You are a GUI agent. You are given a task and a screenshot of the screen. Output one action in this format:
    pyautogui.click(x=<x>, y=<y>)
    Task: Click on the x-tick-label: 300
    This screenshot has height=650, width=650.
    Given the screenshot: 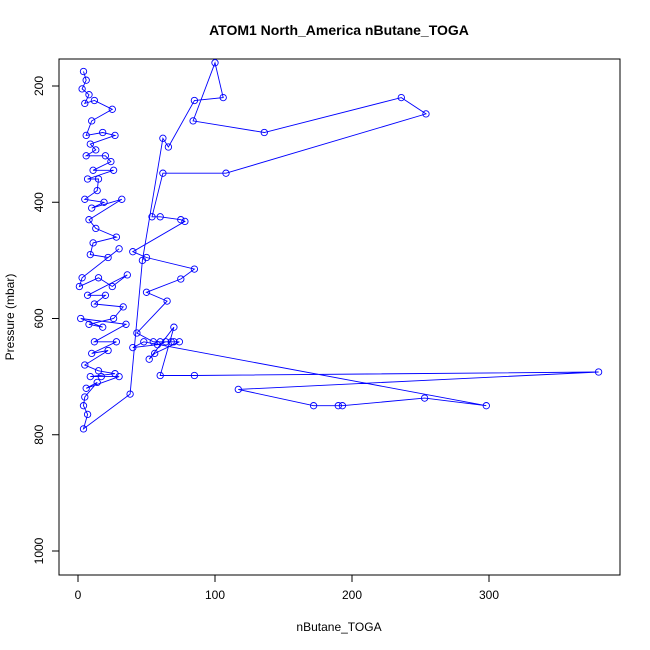 What is the action you would take?
    pyautogui.click(x=489, y=595)
    